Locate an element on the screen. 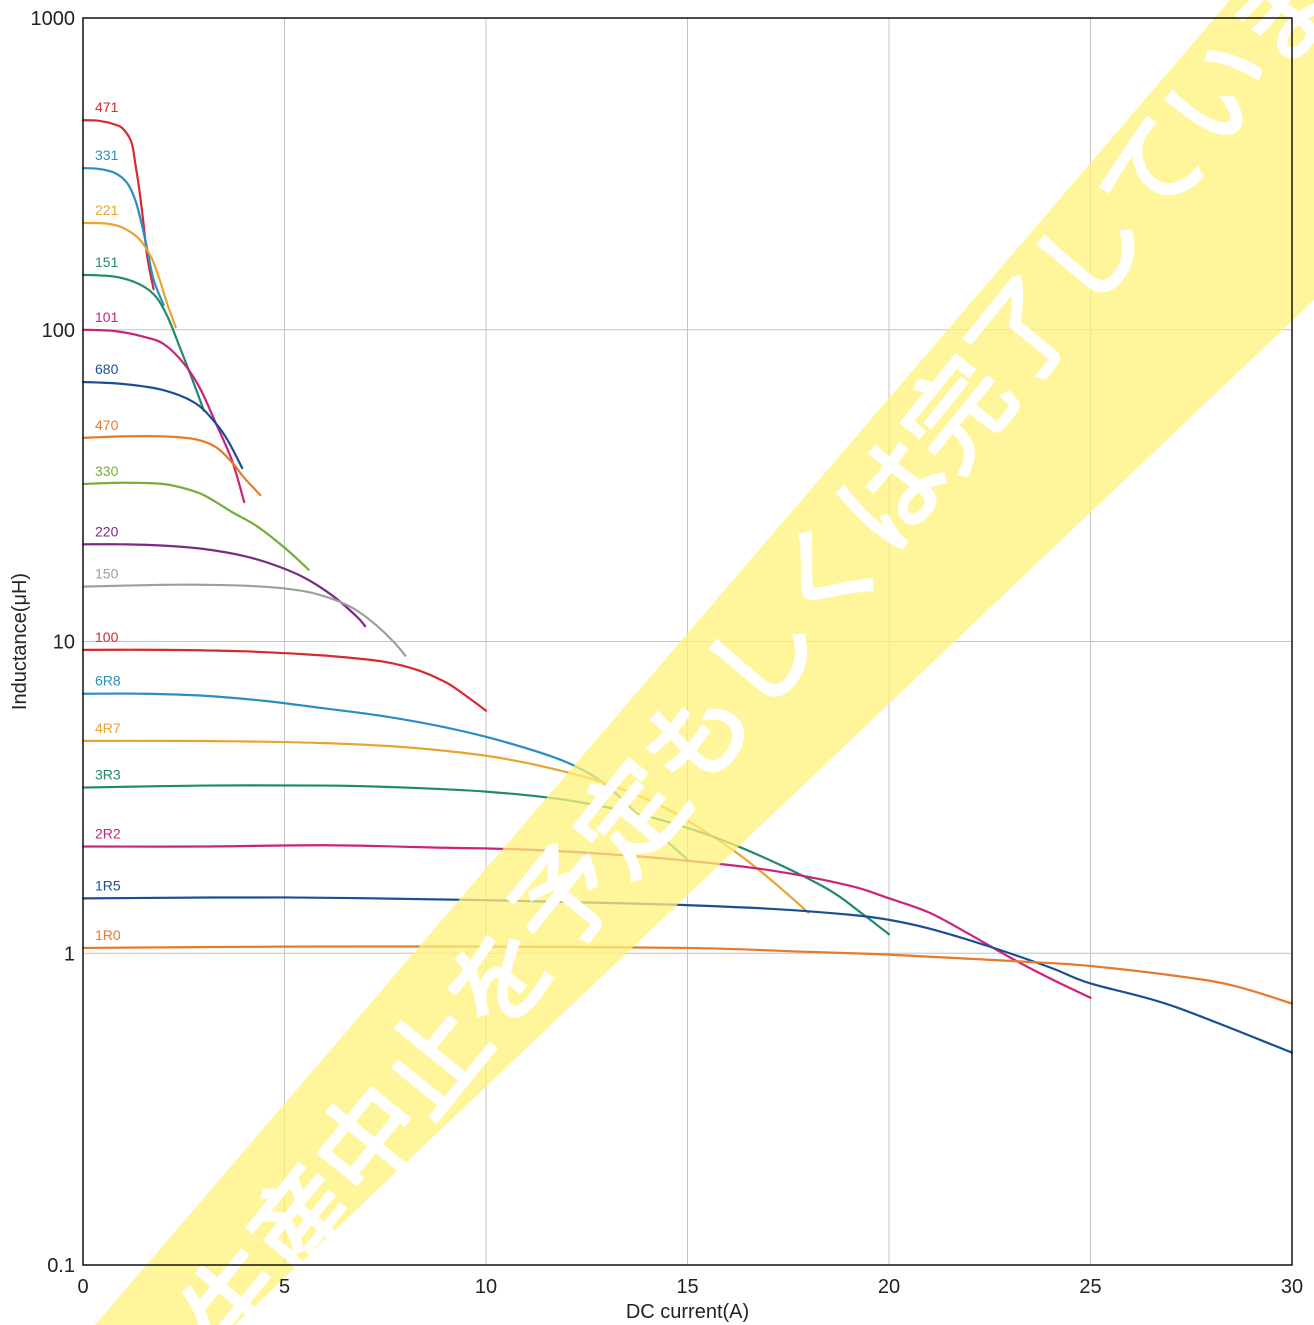 This screenshot has height=1325, width=1314. y-tick-label: 100 is located at coordinates (58, 331).